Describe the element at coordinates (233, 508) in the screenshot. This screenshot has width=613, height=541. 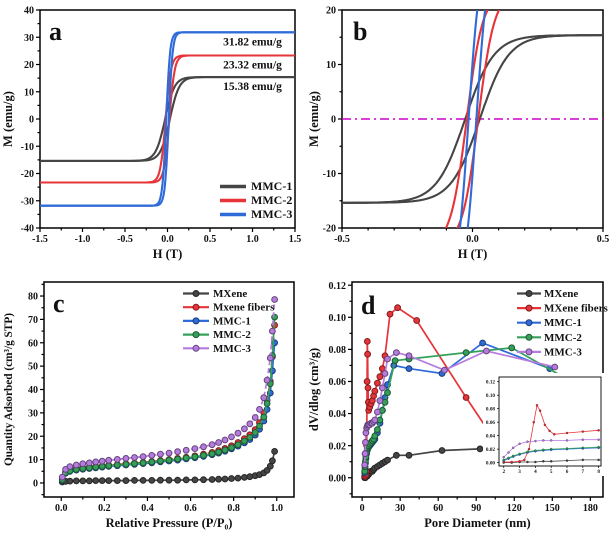
I see `svg-text: 0.8` at that location.